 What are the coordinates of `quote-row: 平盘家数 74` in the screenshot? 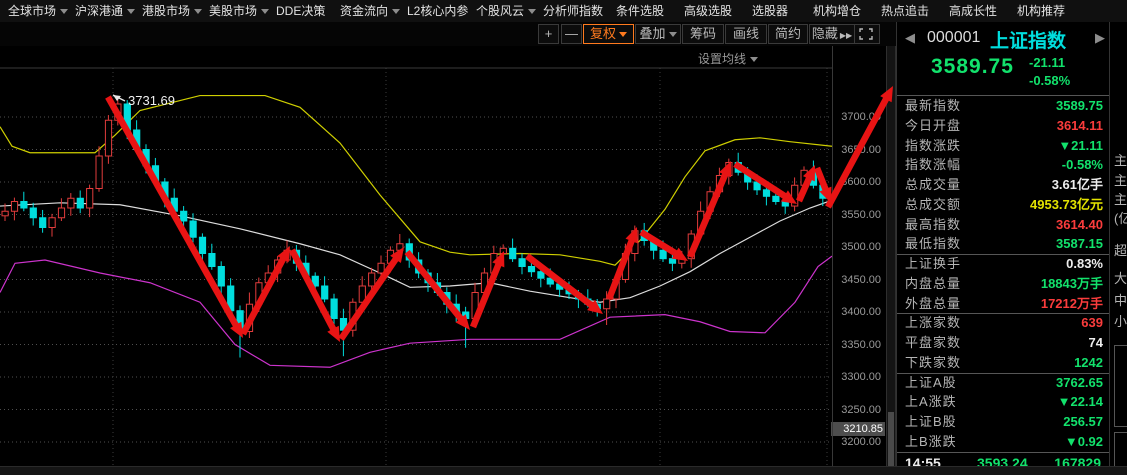 It's located at (1003, 343).